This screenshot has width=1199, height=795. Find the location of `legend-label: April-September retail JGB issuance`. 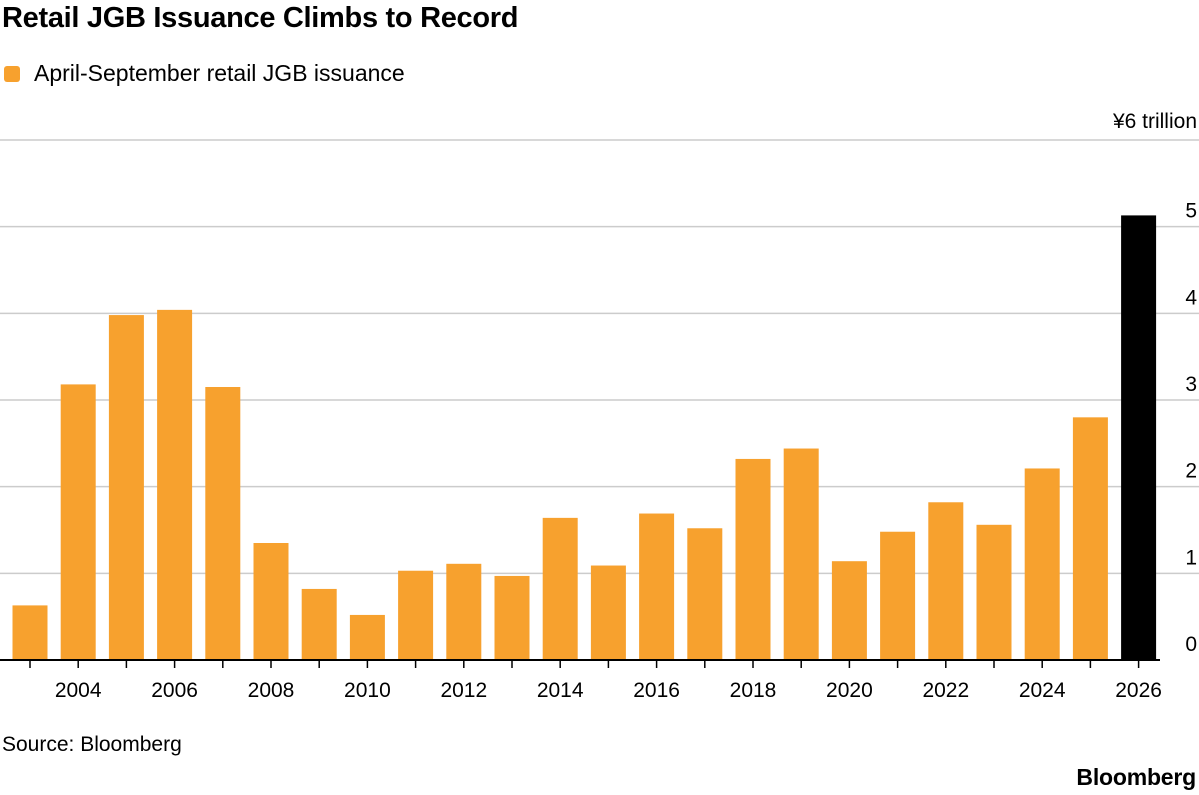

legend-label: April-September retail JGB issuance is located at coordinates (219, 73).